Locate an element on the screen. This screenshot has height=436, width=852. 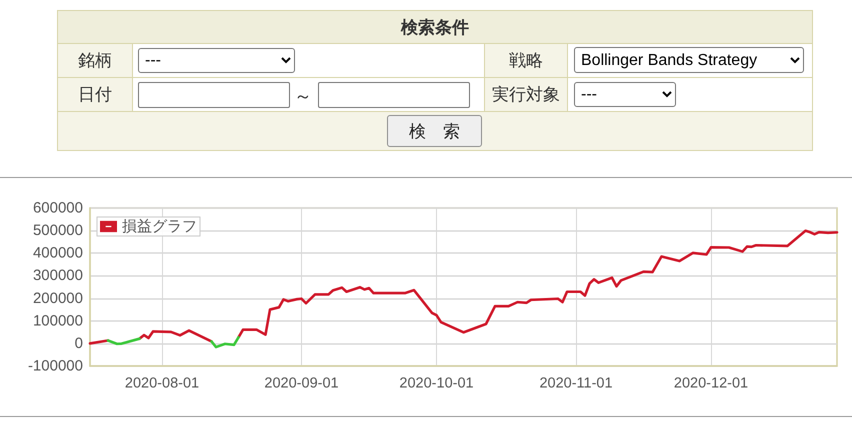
y-tick-label: 200000 is located at coordinates (57, 298).